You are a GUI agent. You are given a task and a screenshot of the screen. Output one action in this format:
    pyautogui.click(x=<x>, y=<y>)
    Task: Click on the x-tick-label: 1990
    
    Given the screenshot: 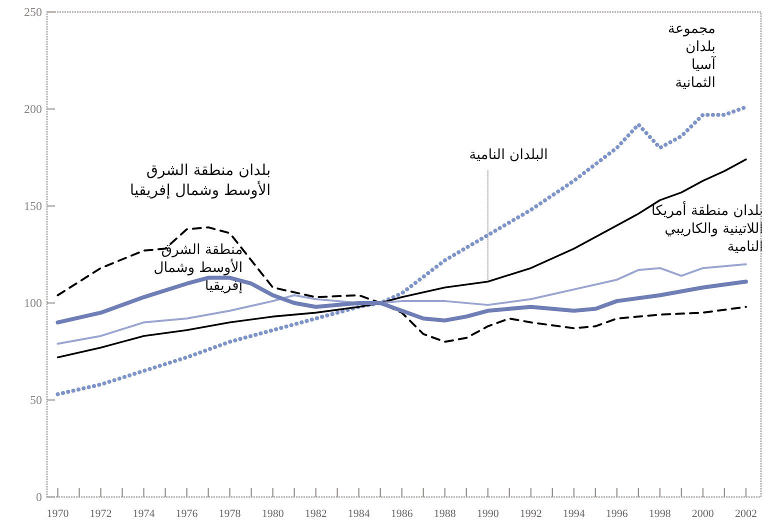 What is the action you would take?
    pyautogui.click(x=488, y=514)
    